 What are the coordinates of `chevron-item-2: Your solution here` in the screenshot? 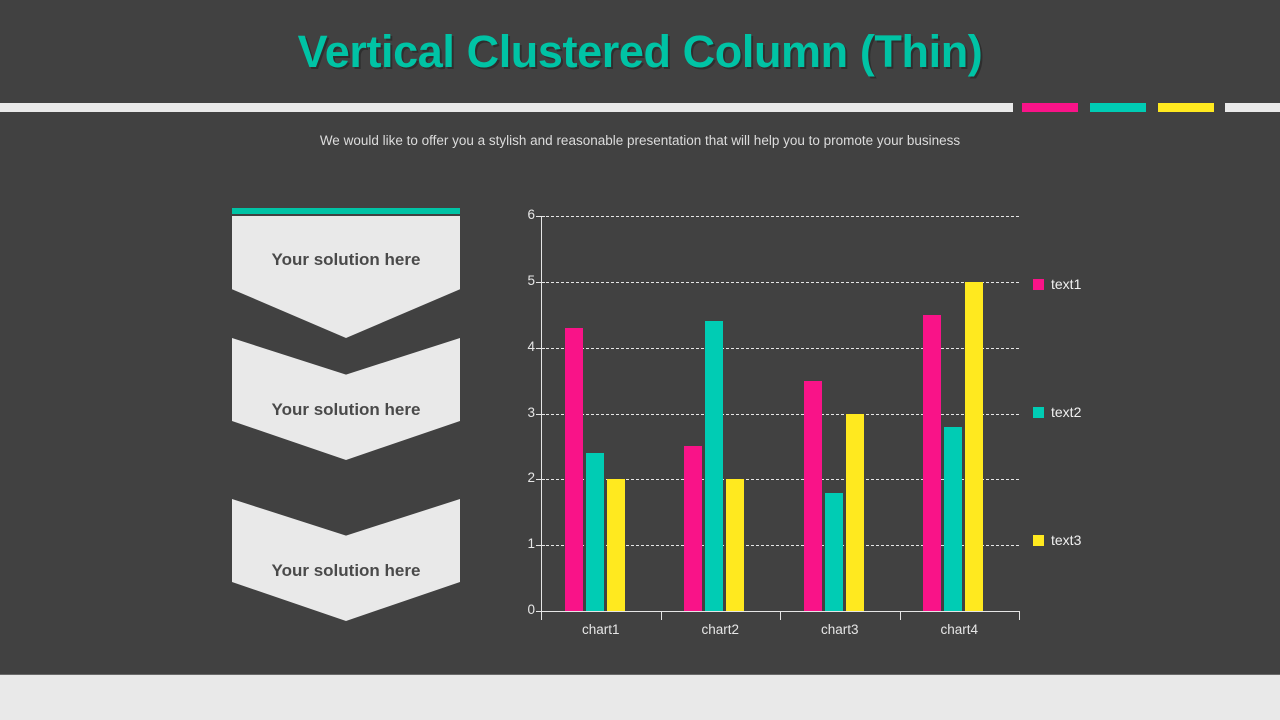 It's located at (346, 403).